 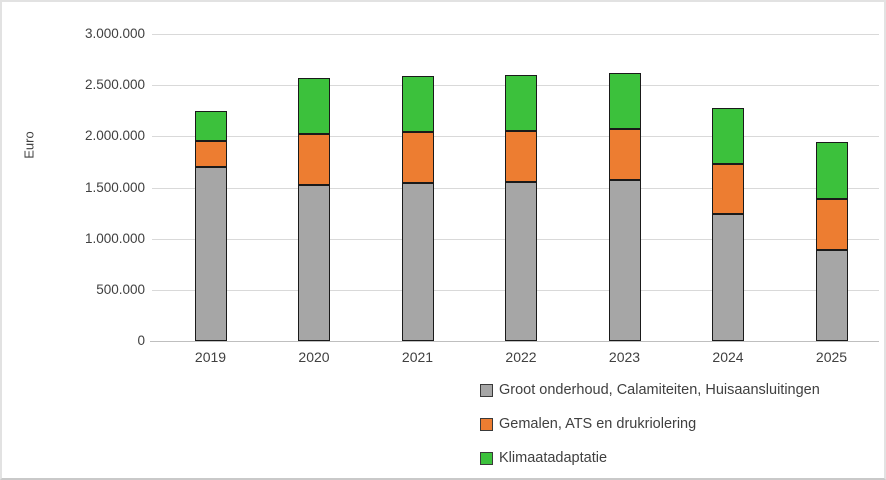 I want to click on y-tick-label: 2.000.000, so click(x=114, y=136).